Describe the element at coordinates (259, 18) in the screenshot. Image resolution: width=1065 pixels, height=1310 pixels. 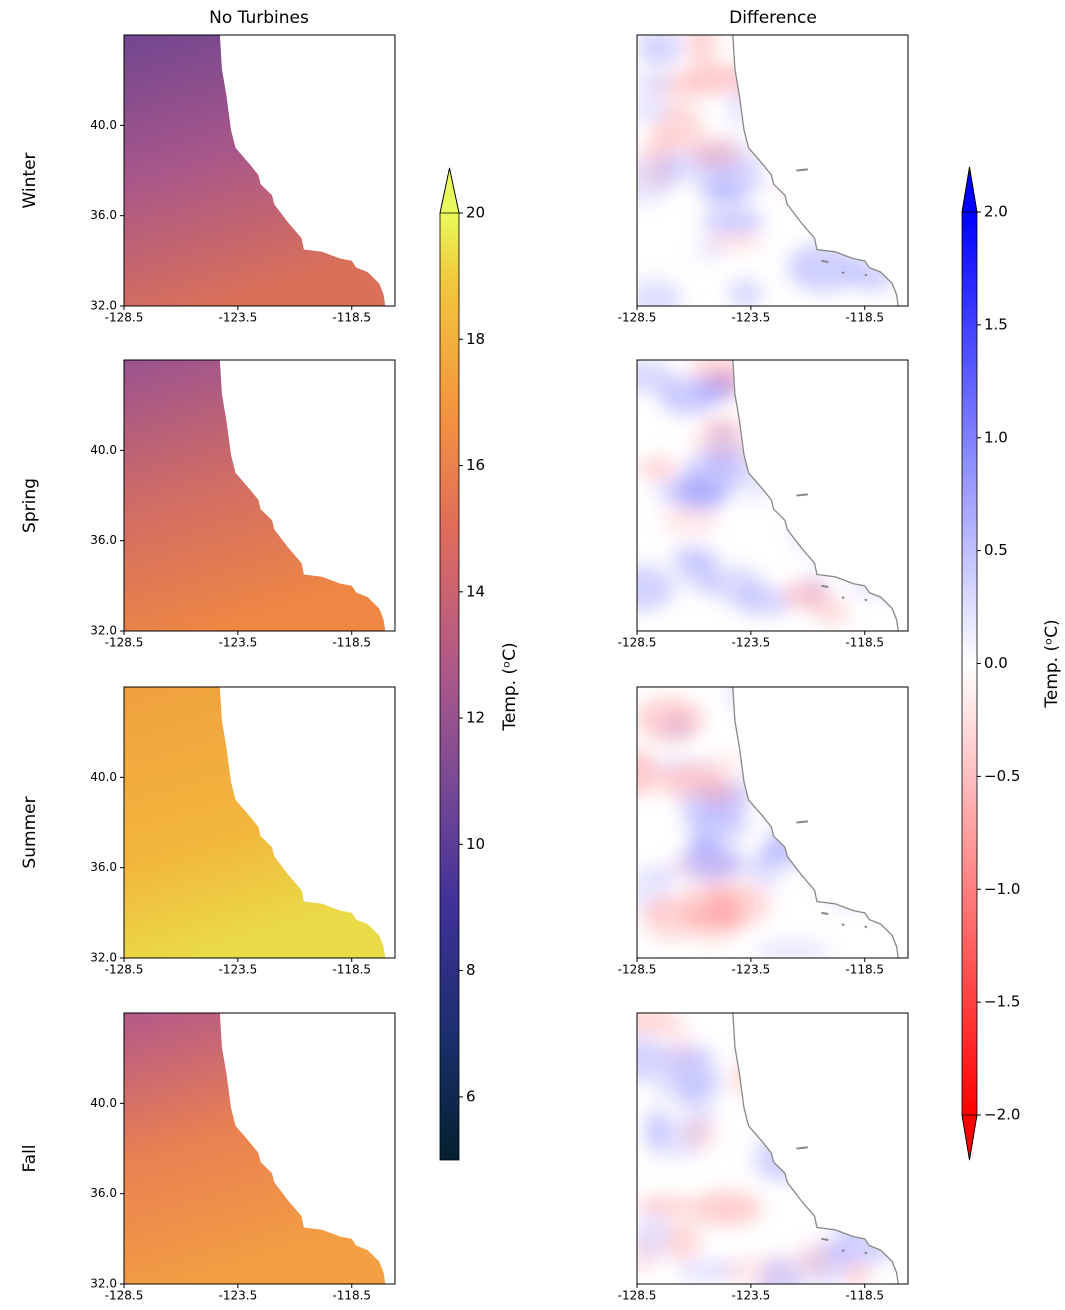
I see `column-title: No Turbines` at that location.